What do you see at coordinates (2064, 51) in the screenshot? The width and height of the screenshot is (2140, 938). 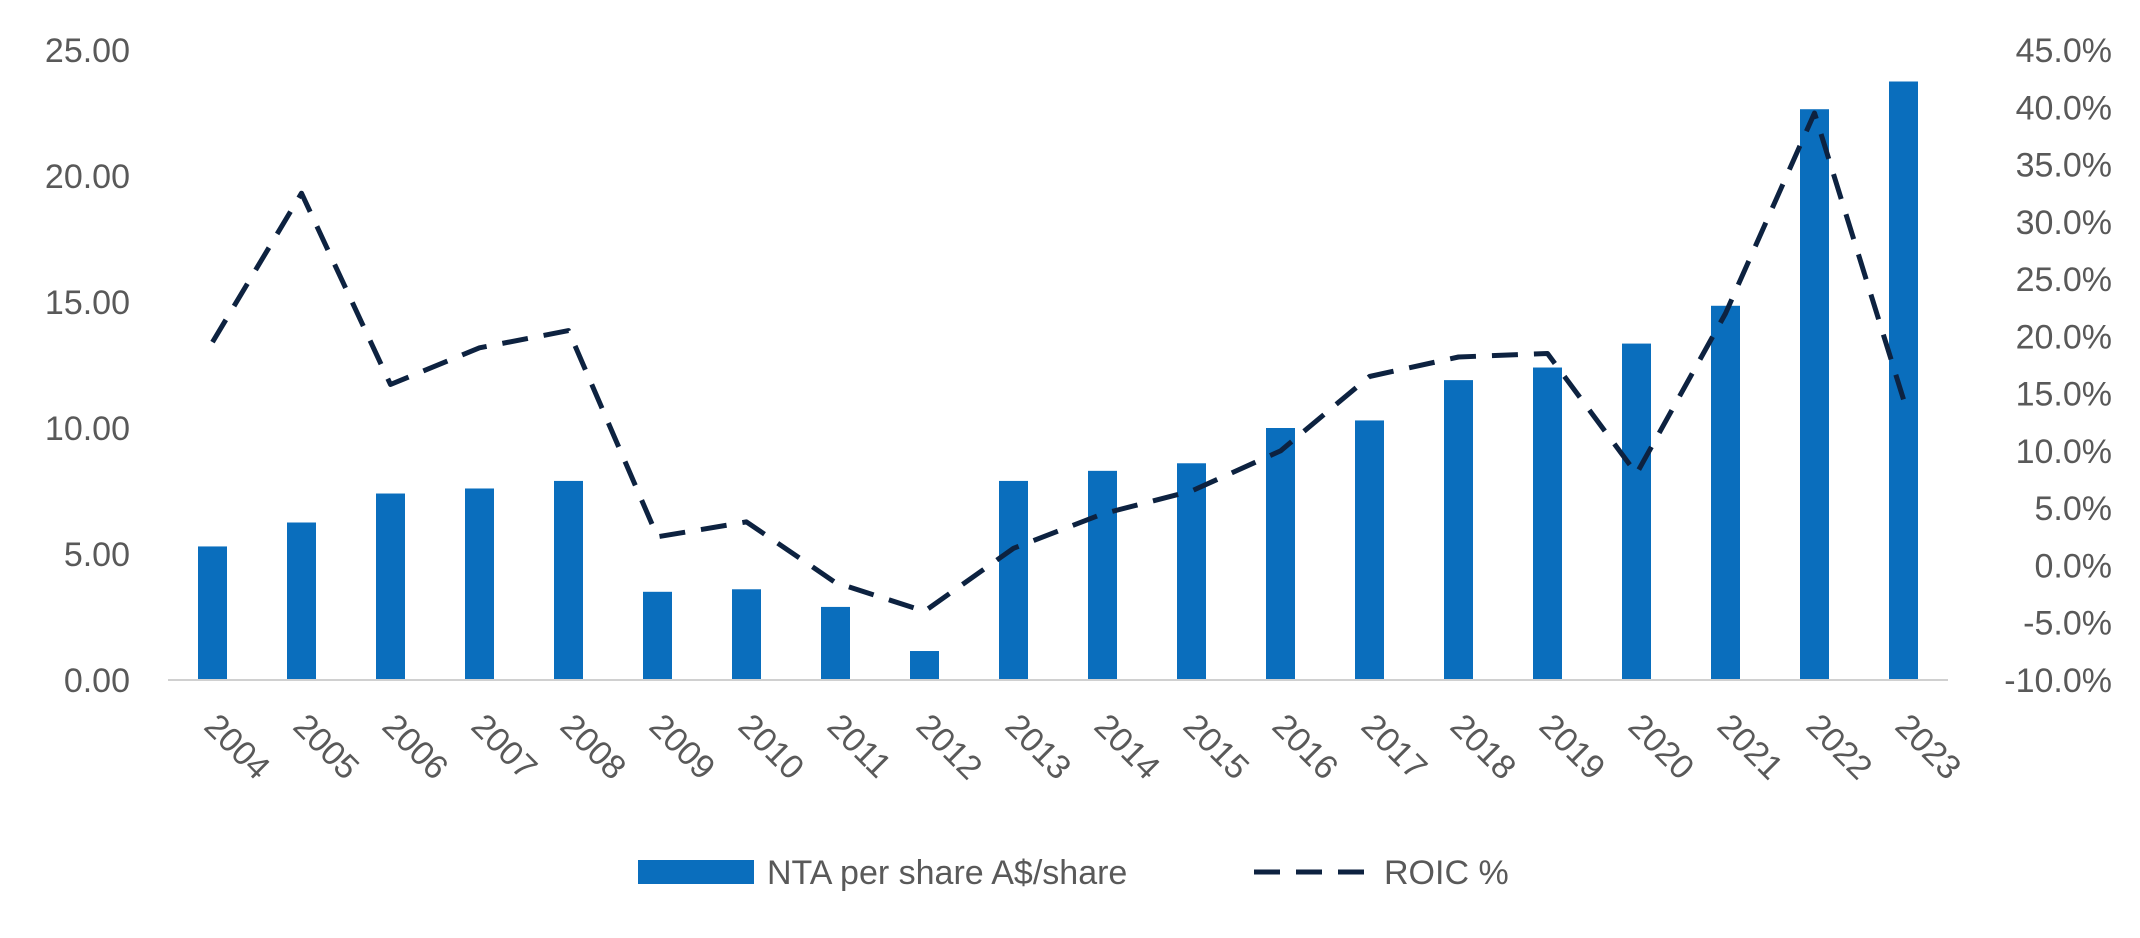 I see `right-axis-tick-label: 45.0%` at bounding box center [2064, 51].